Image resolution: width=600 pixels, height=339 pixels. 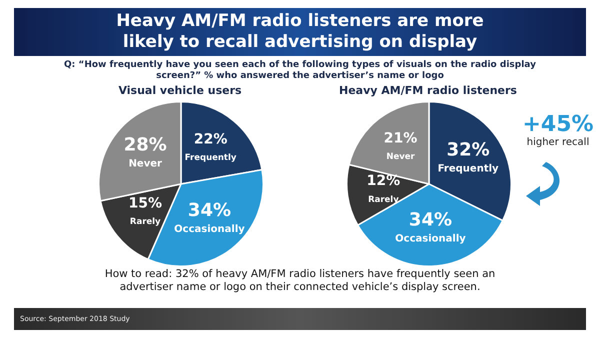 I want to click on text: Q: “How frequently have you seen each of the following types of visuals on the radio display screen?” % who answered the advertiser’s name or logo, so click(x=300, y=71).